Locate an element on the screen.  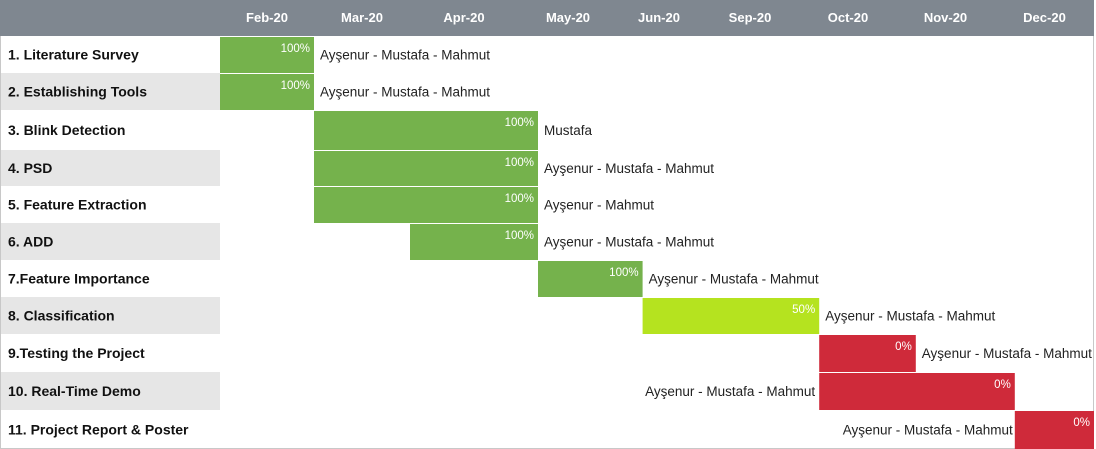
month-label: Dec-20 is located at coordinates (1044, 17).